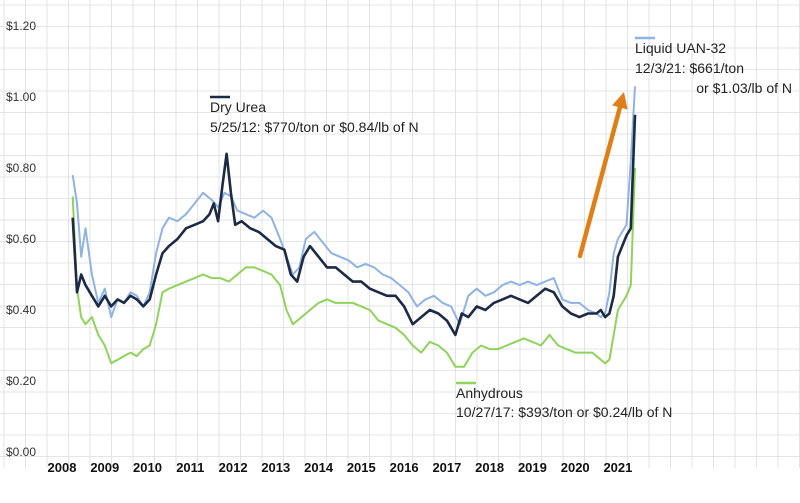  I want to click on x-tick-label: 2016, so click(404, 467).